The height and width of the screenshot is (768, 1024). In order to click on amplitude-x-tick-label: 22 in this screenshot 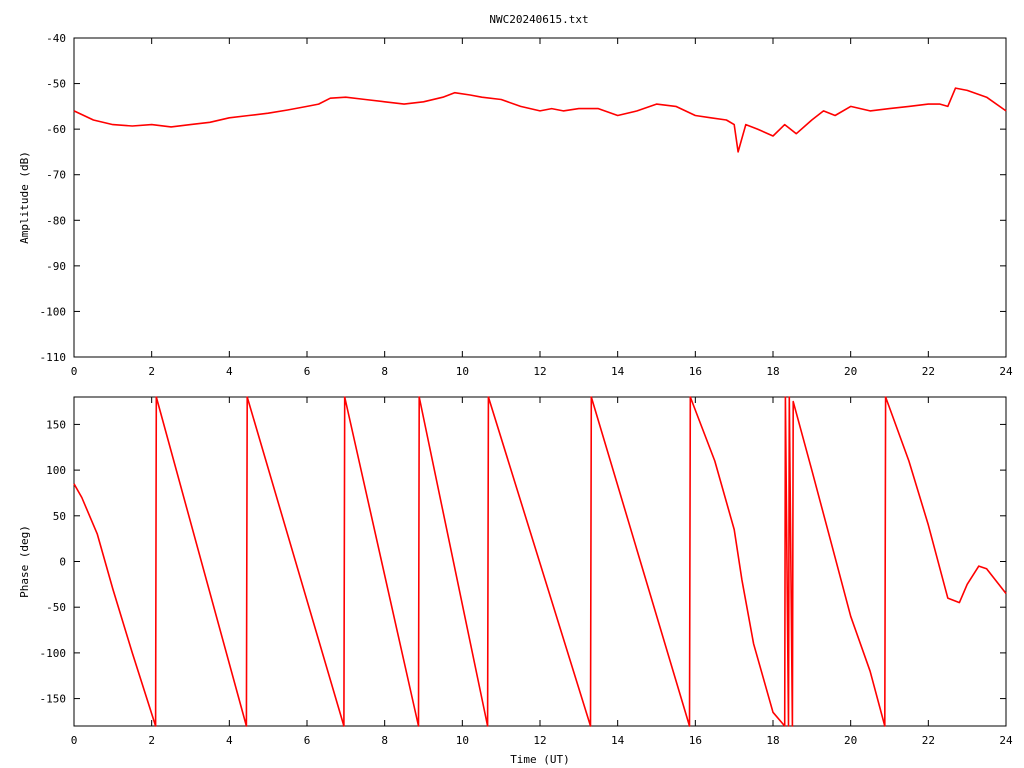, I will do `click(928, 371)`.